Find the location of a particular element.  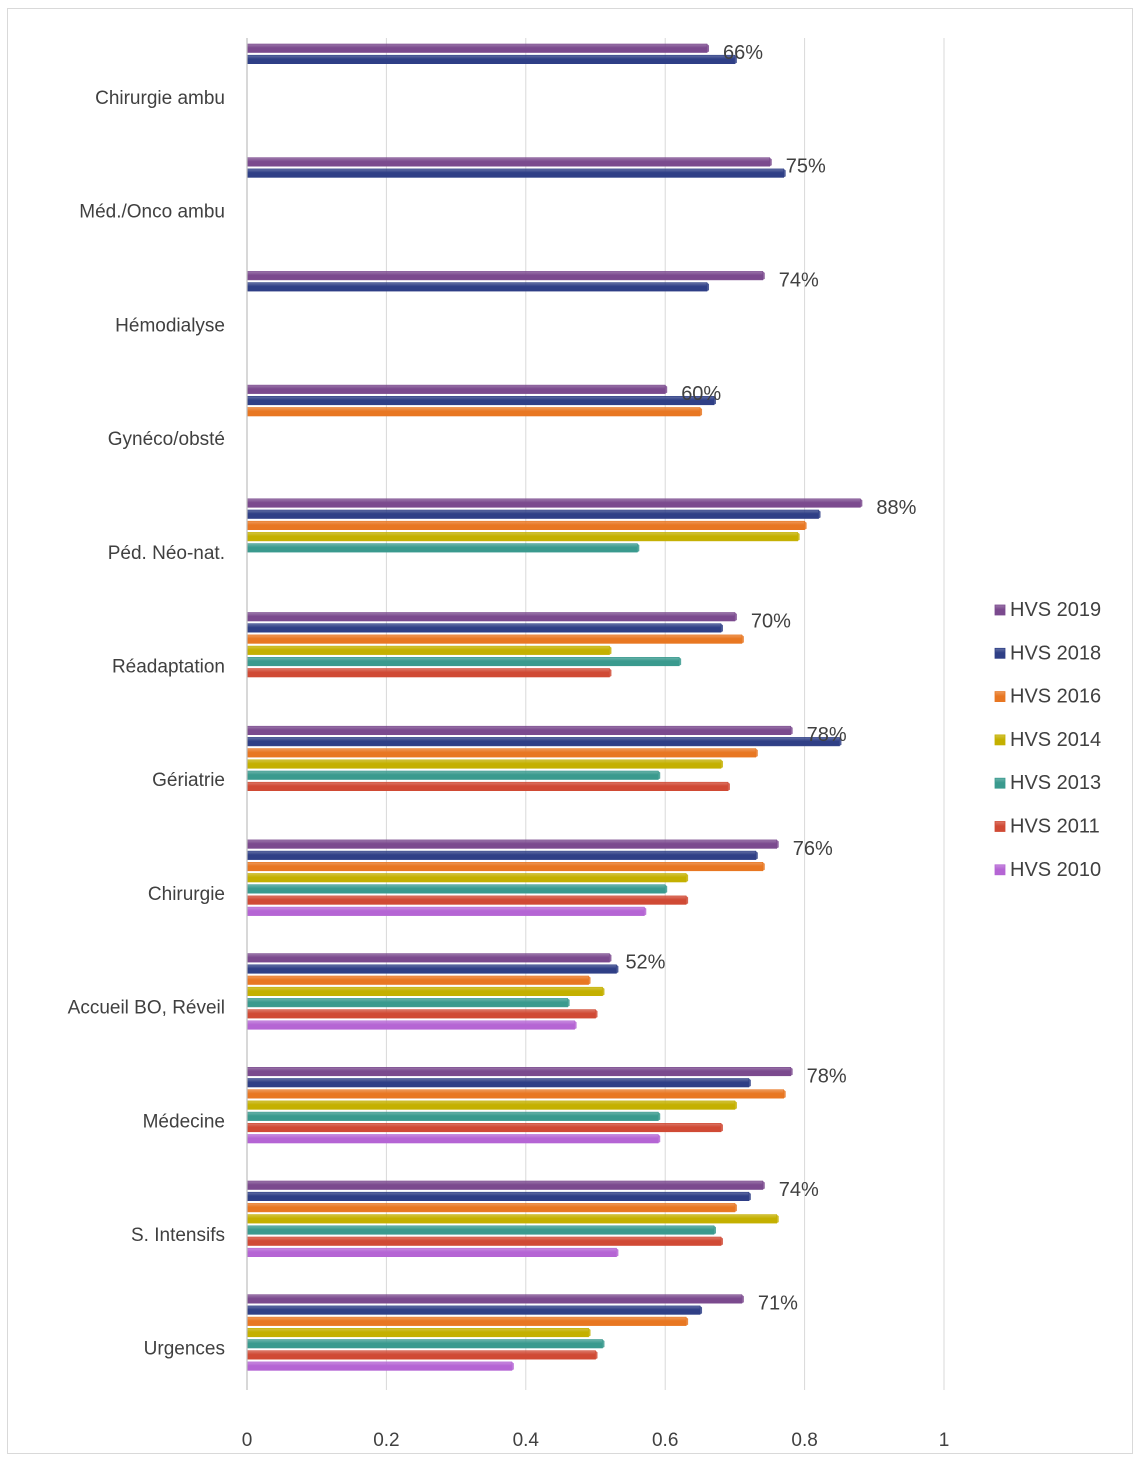

data-label-accueil-bo-reveil: 52% is located at coordinates (645, 963).